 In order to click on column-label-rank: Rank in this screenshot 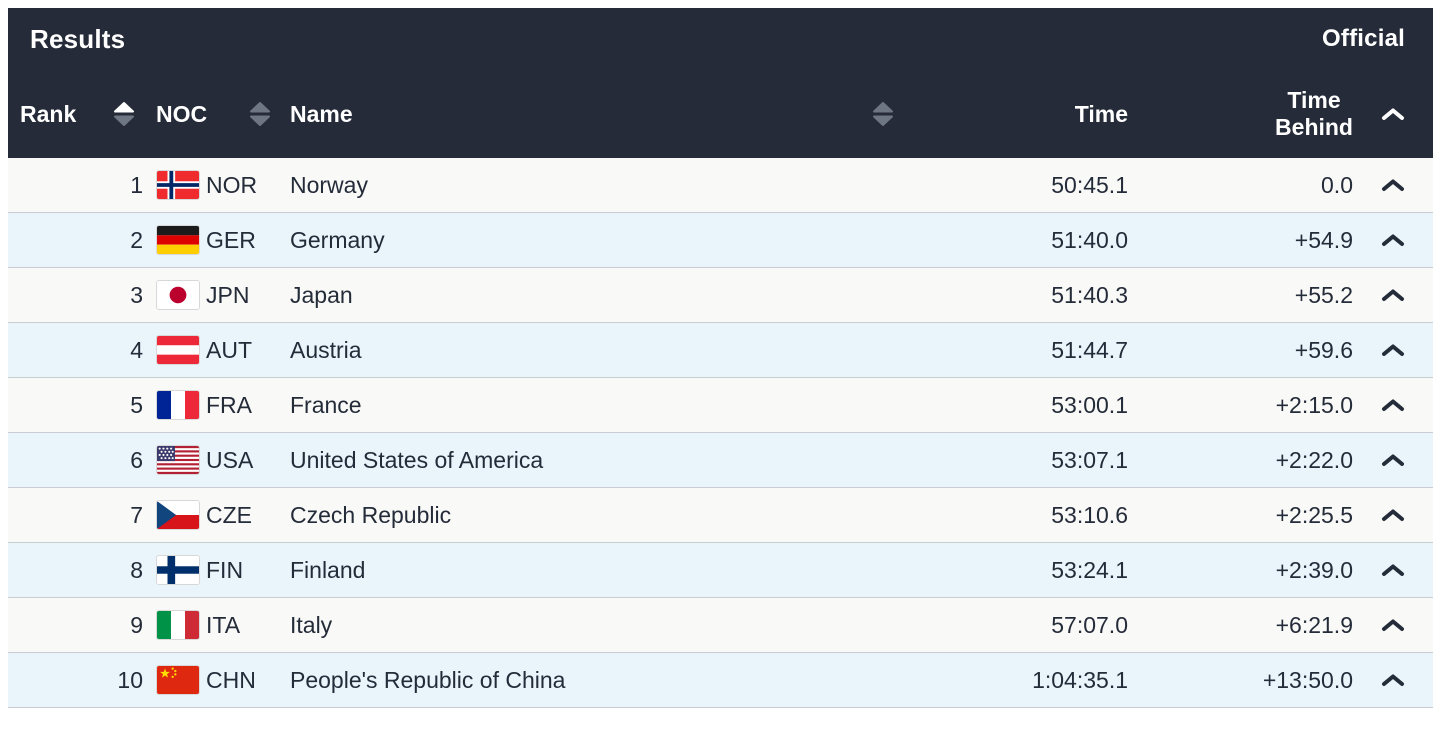, I will do `click(48, 113)`.